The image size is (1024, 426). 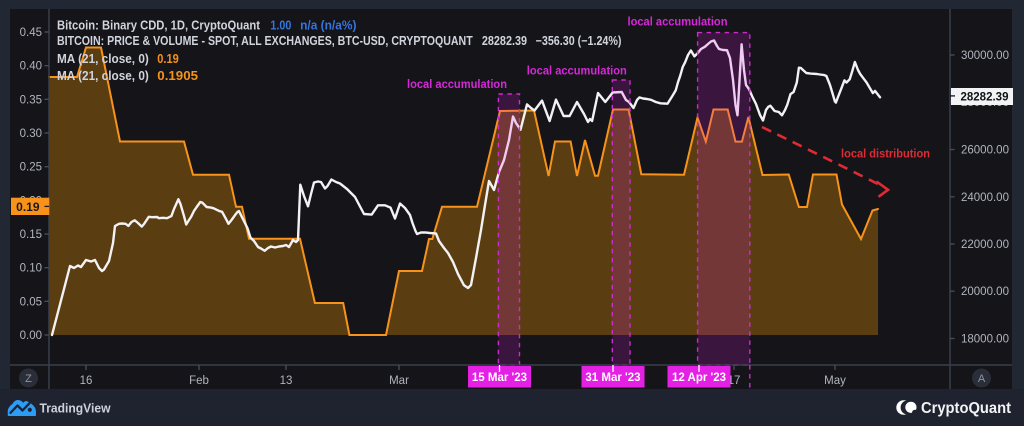 I want to click on svg-text: 15 Mar '23, so click(x=499, y=378).